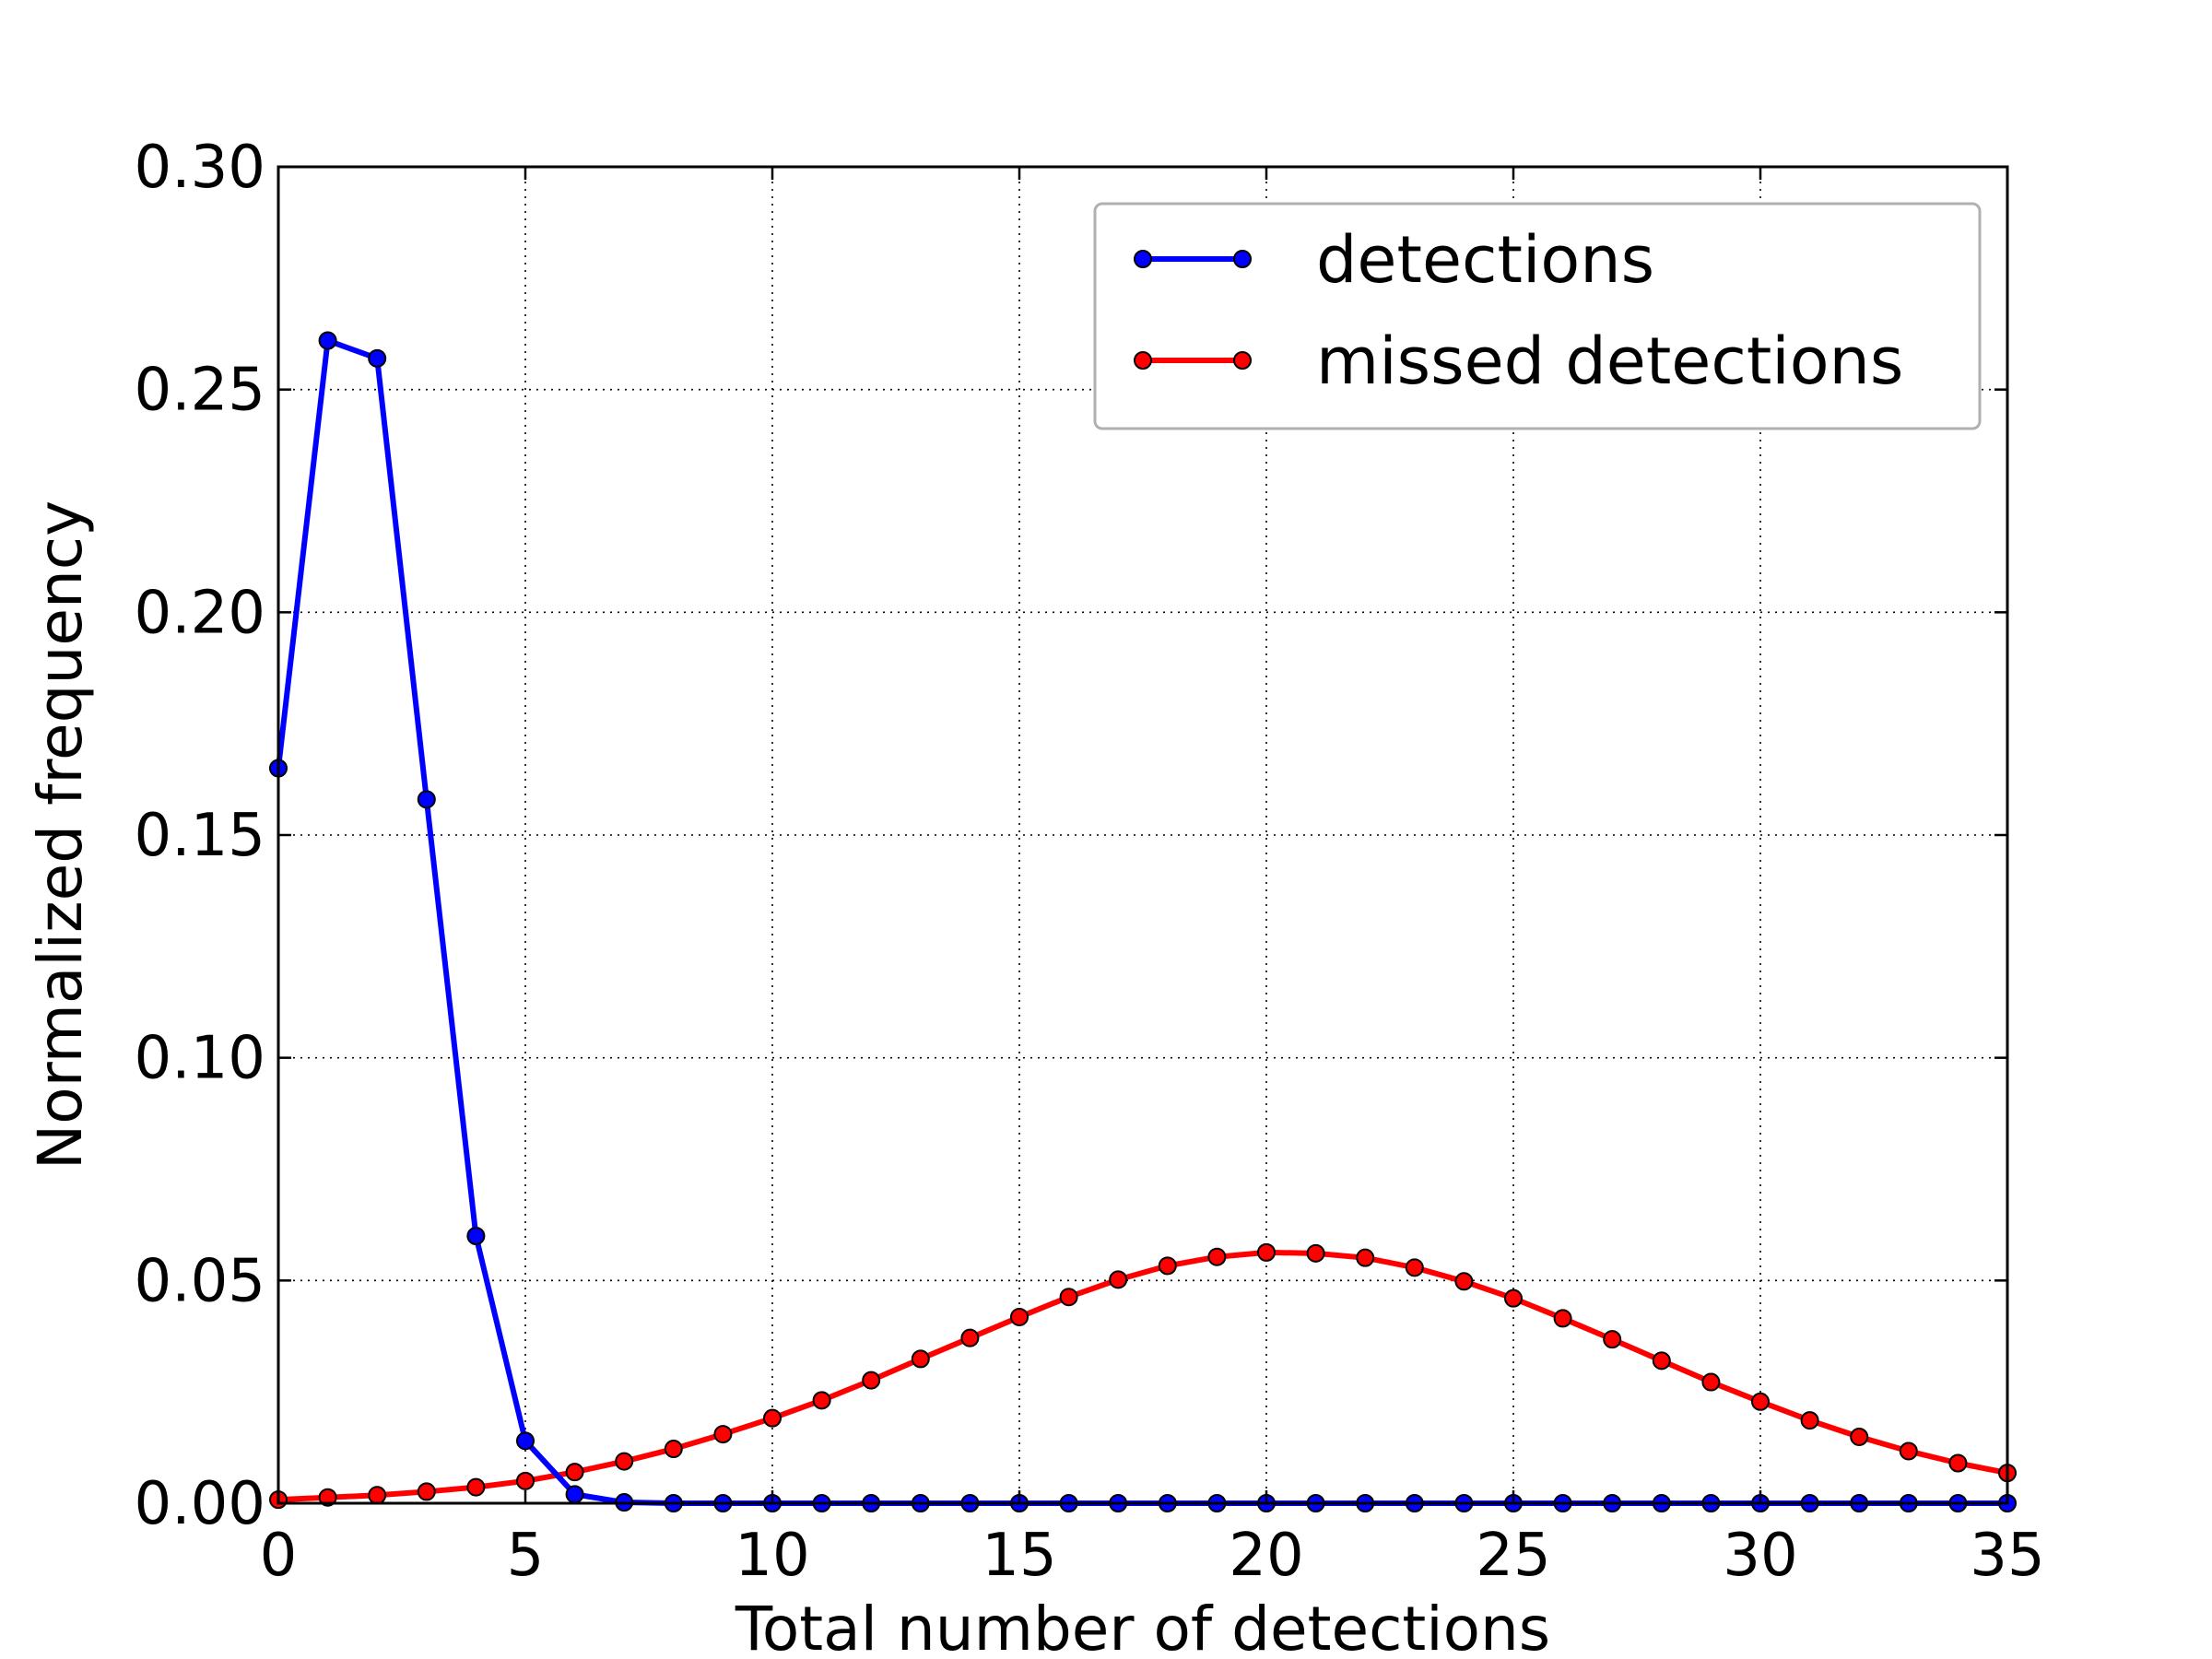 The image size is (2212, 1659). I want to click on x-tick-label: 15, so click(1019, 1556).